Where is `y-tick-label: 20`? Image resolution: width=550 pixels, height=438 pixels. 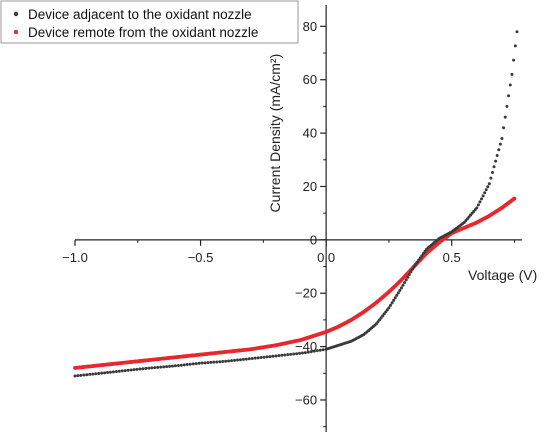 y-tick-label: 20 is located at coordinates (310, 186).